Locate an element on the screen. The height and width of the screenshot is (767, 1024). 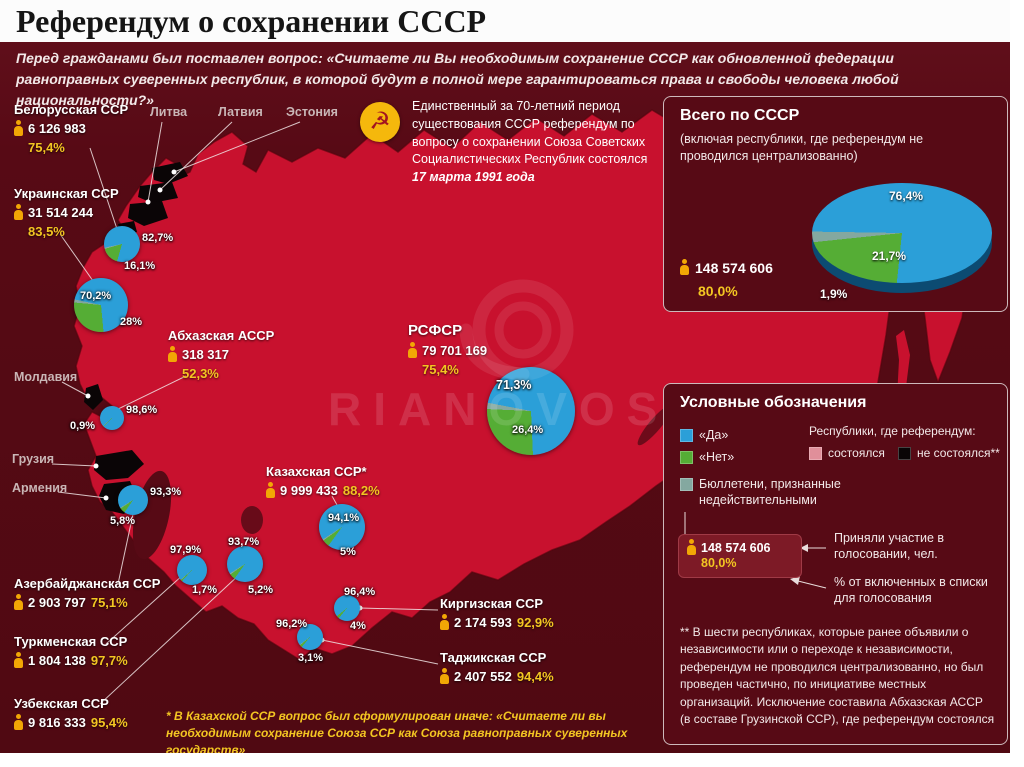
legend-held-row: состоялся is located at coordinates (847, 453).